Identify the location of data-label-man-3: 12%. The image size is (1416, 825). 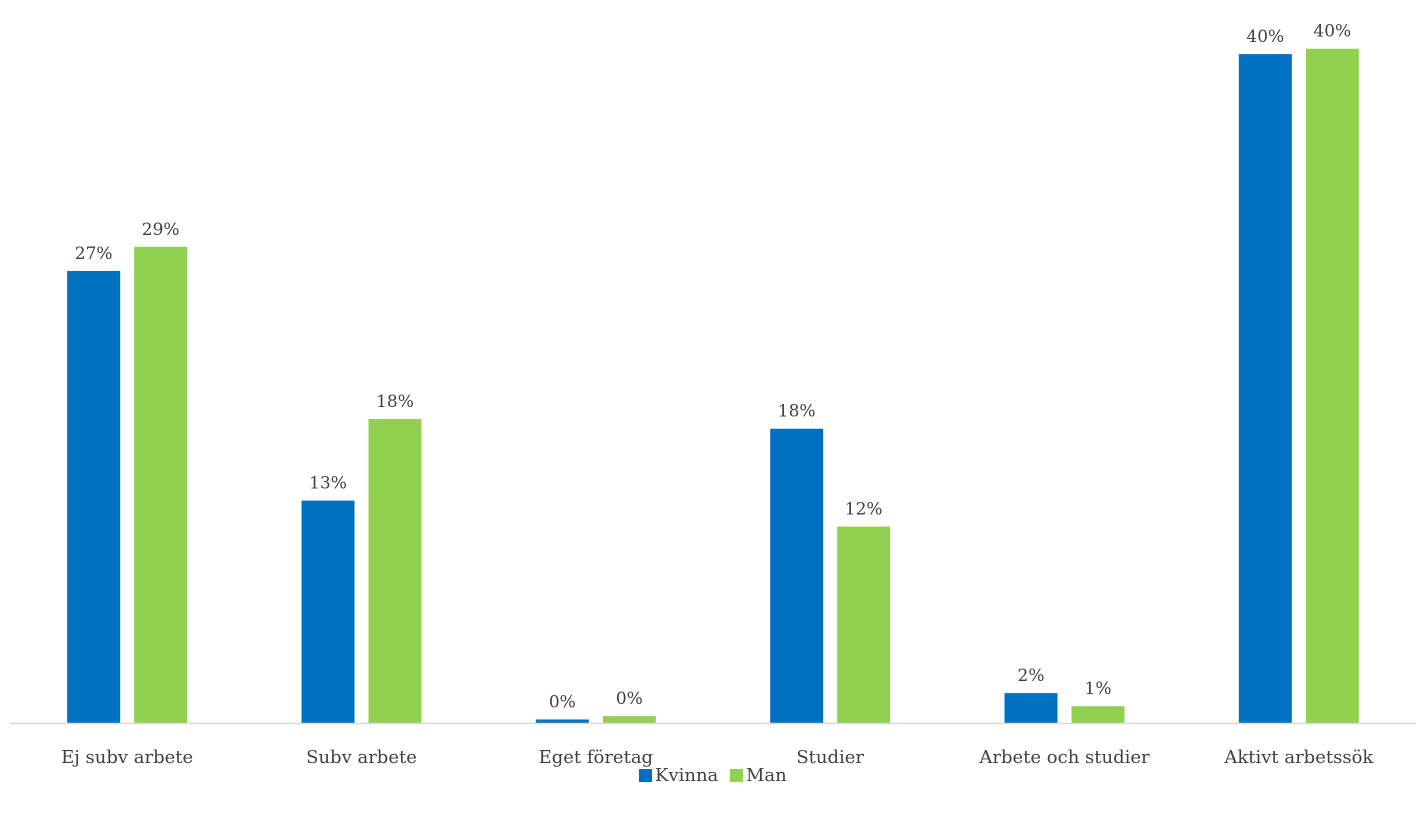
(864, 510).